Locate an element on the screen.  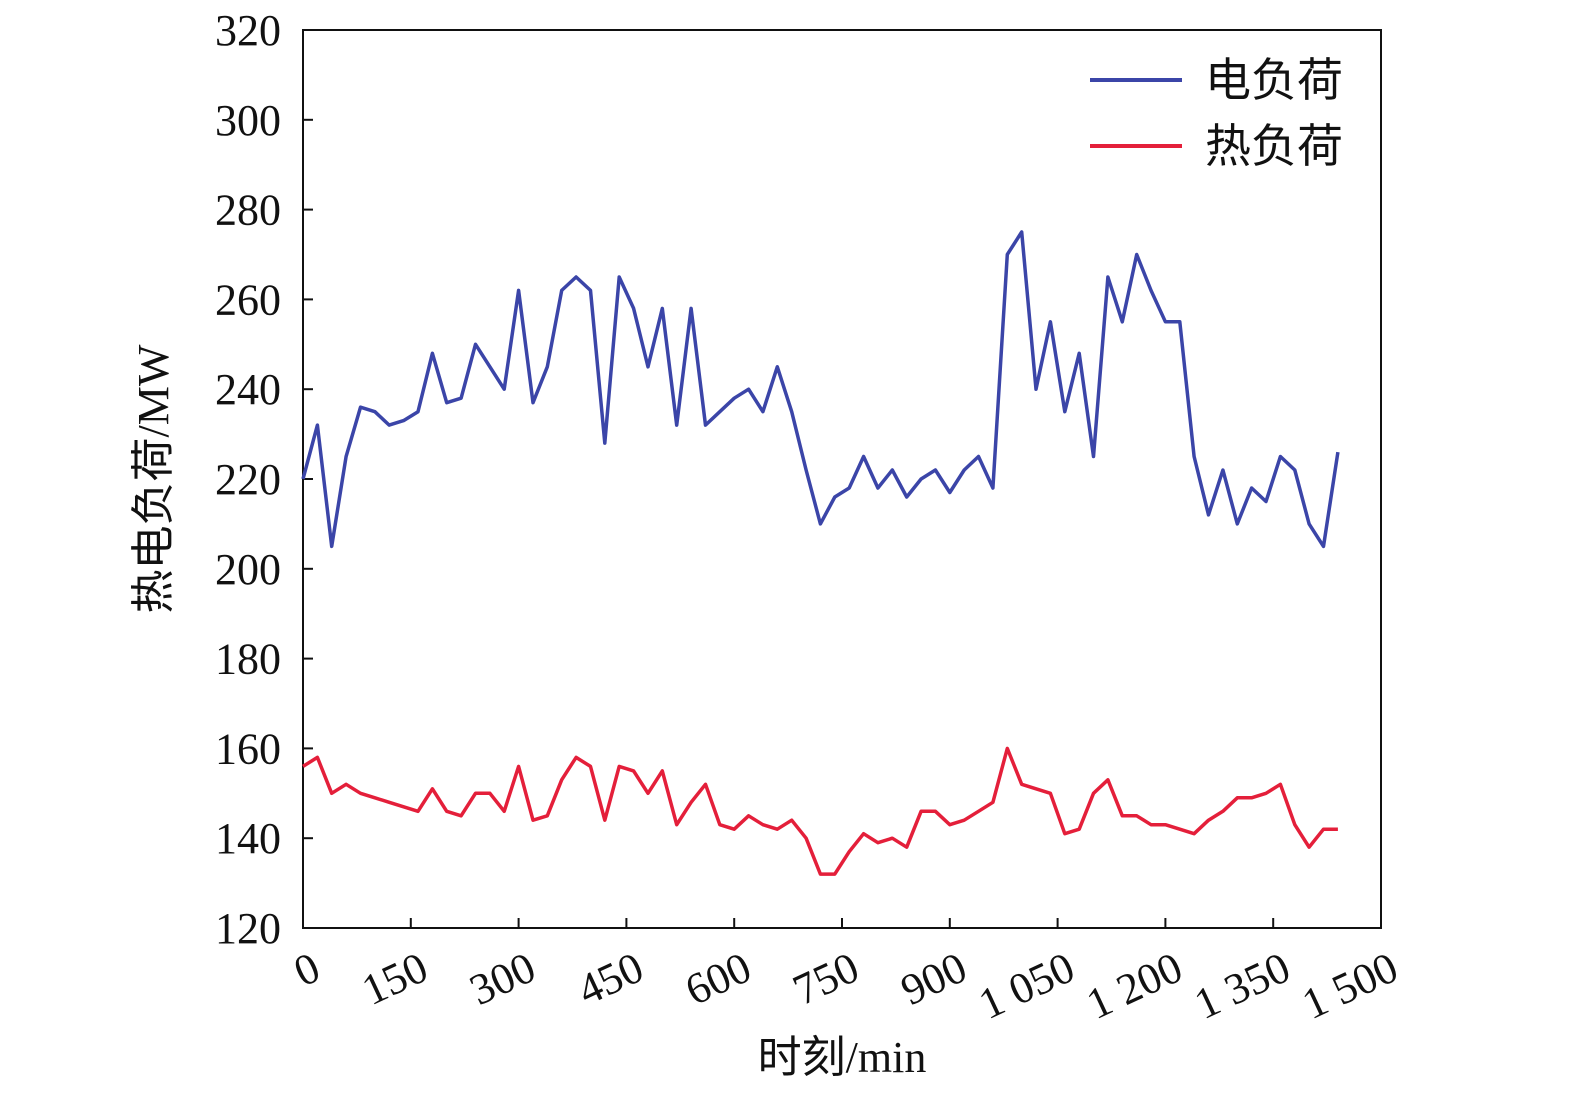
legend-label: 热负荷 is located at coordinates (1274, 146).